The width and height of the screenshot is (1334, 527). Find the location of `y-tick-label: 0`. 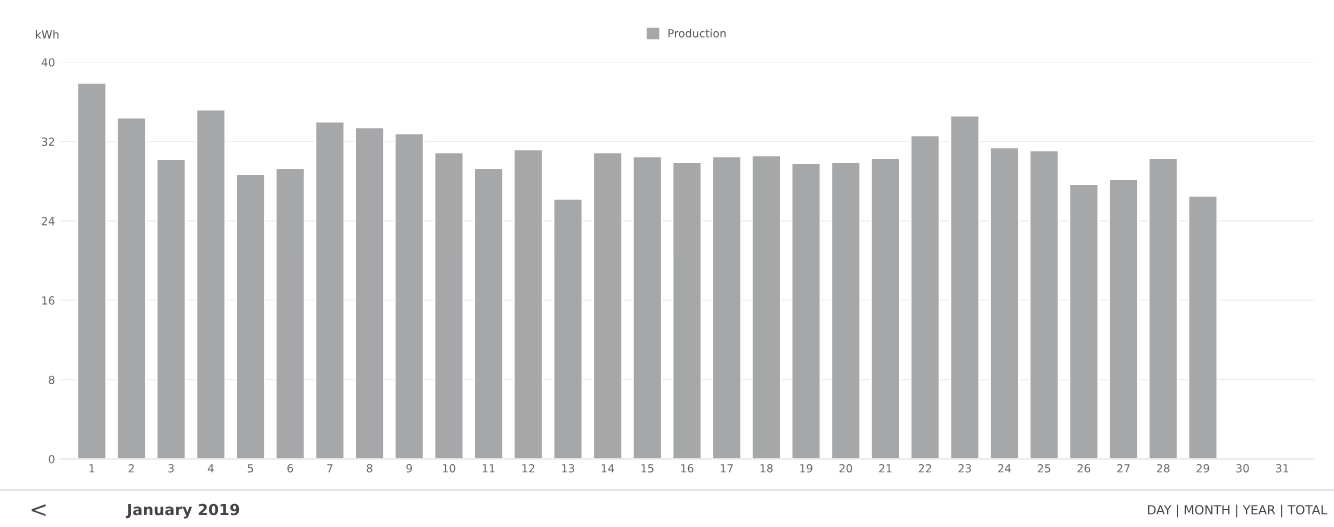

y-tick-label: 0 is located at coordinates (51, 459).